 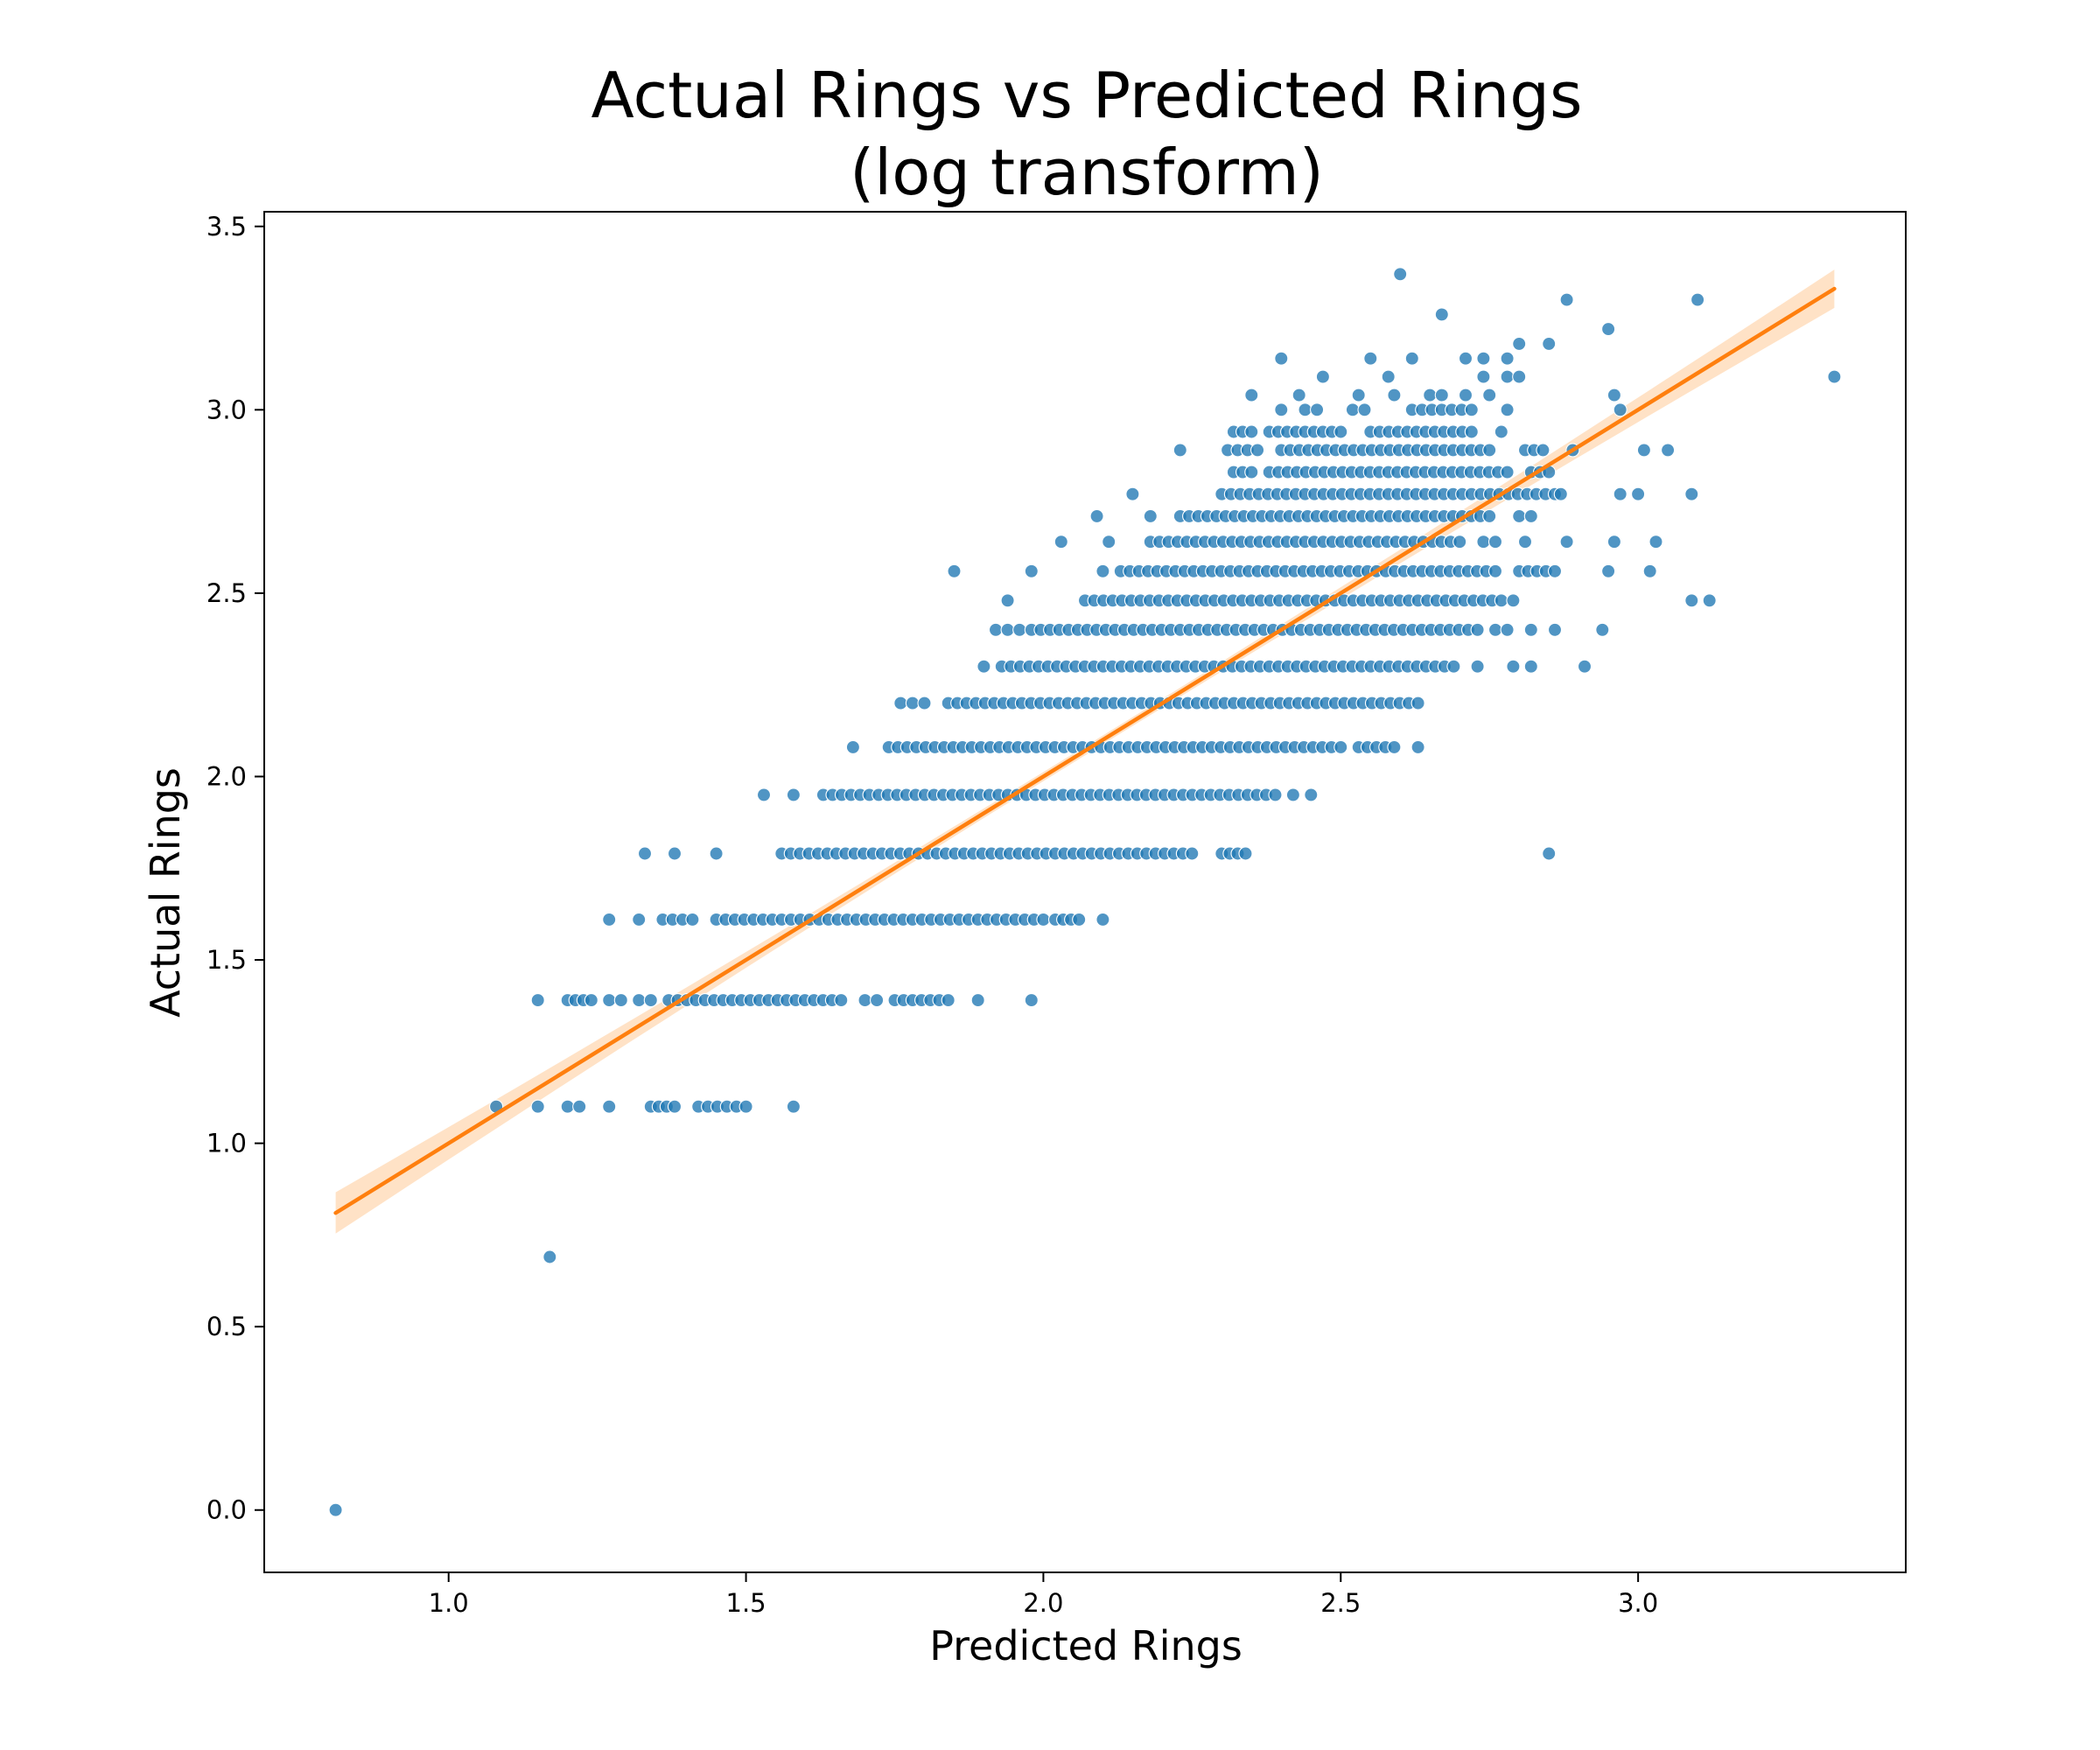 What do you see at coordinates (1638, 1603) in the screenshot?
I see `x-tick-label: 3.0` at bounding box center [1638, 1603].